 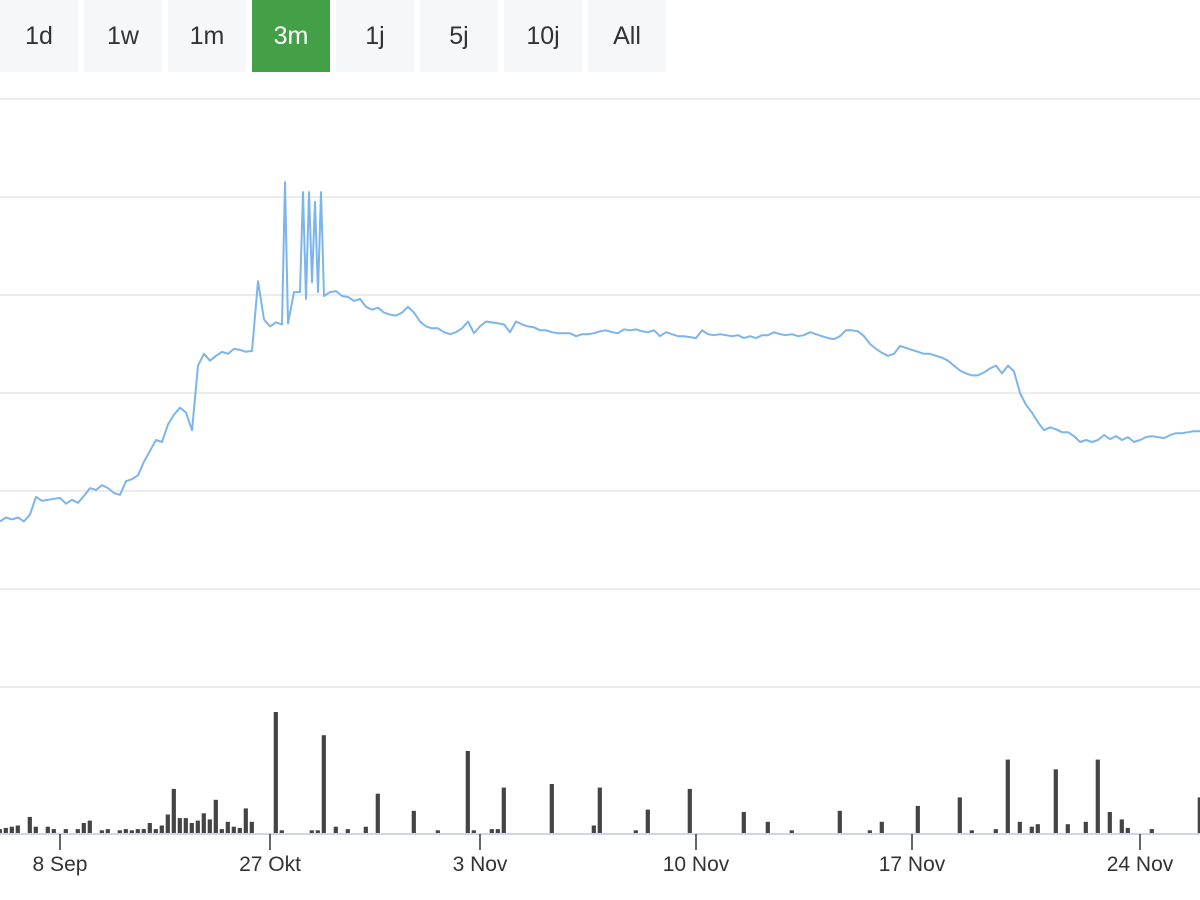 What do you see at coordinates (60, 864) in the screenshot?
I see `x-tick-label: 8 Sep` at bounding box center [60, 864].